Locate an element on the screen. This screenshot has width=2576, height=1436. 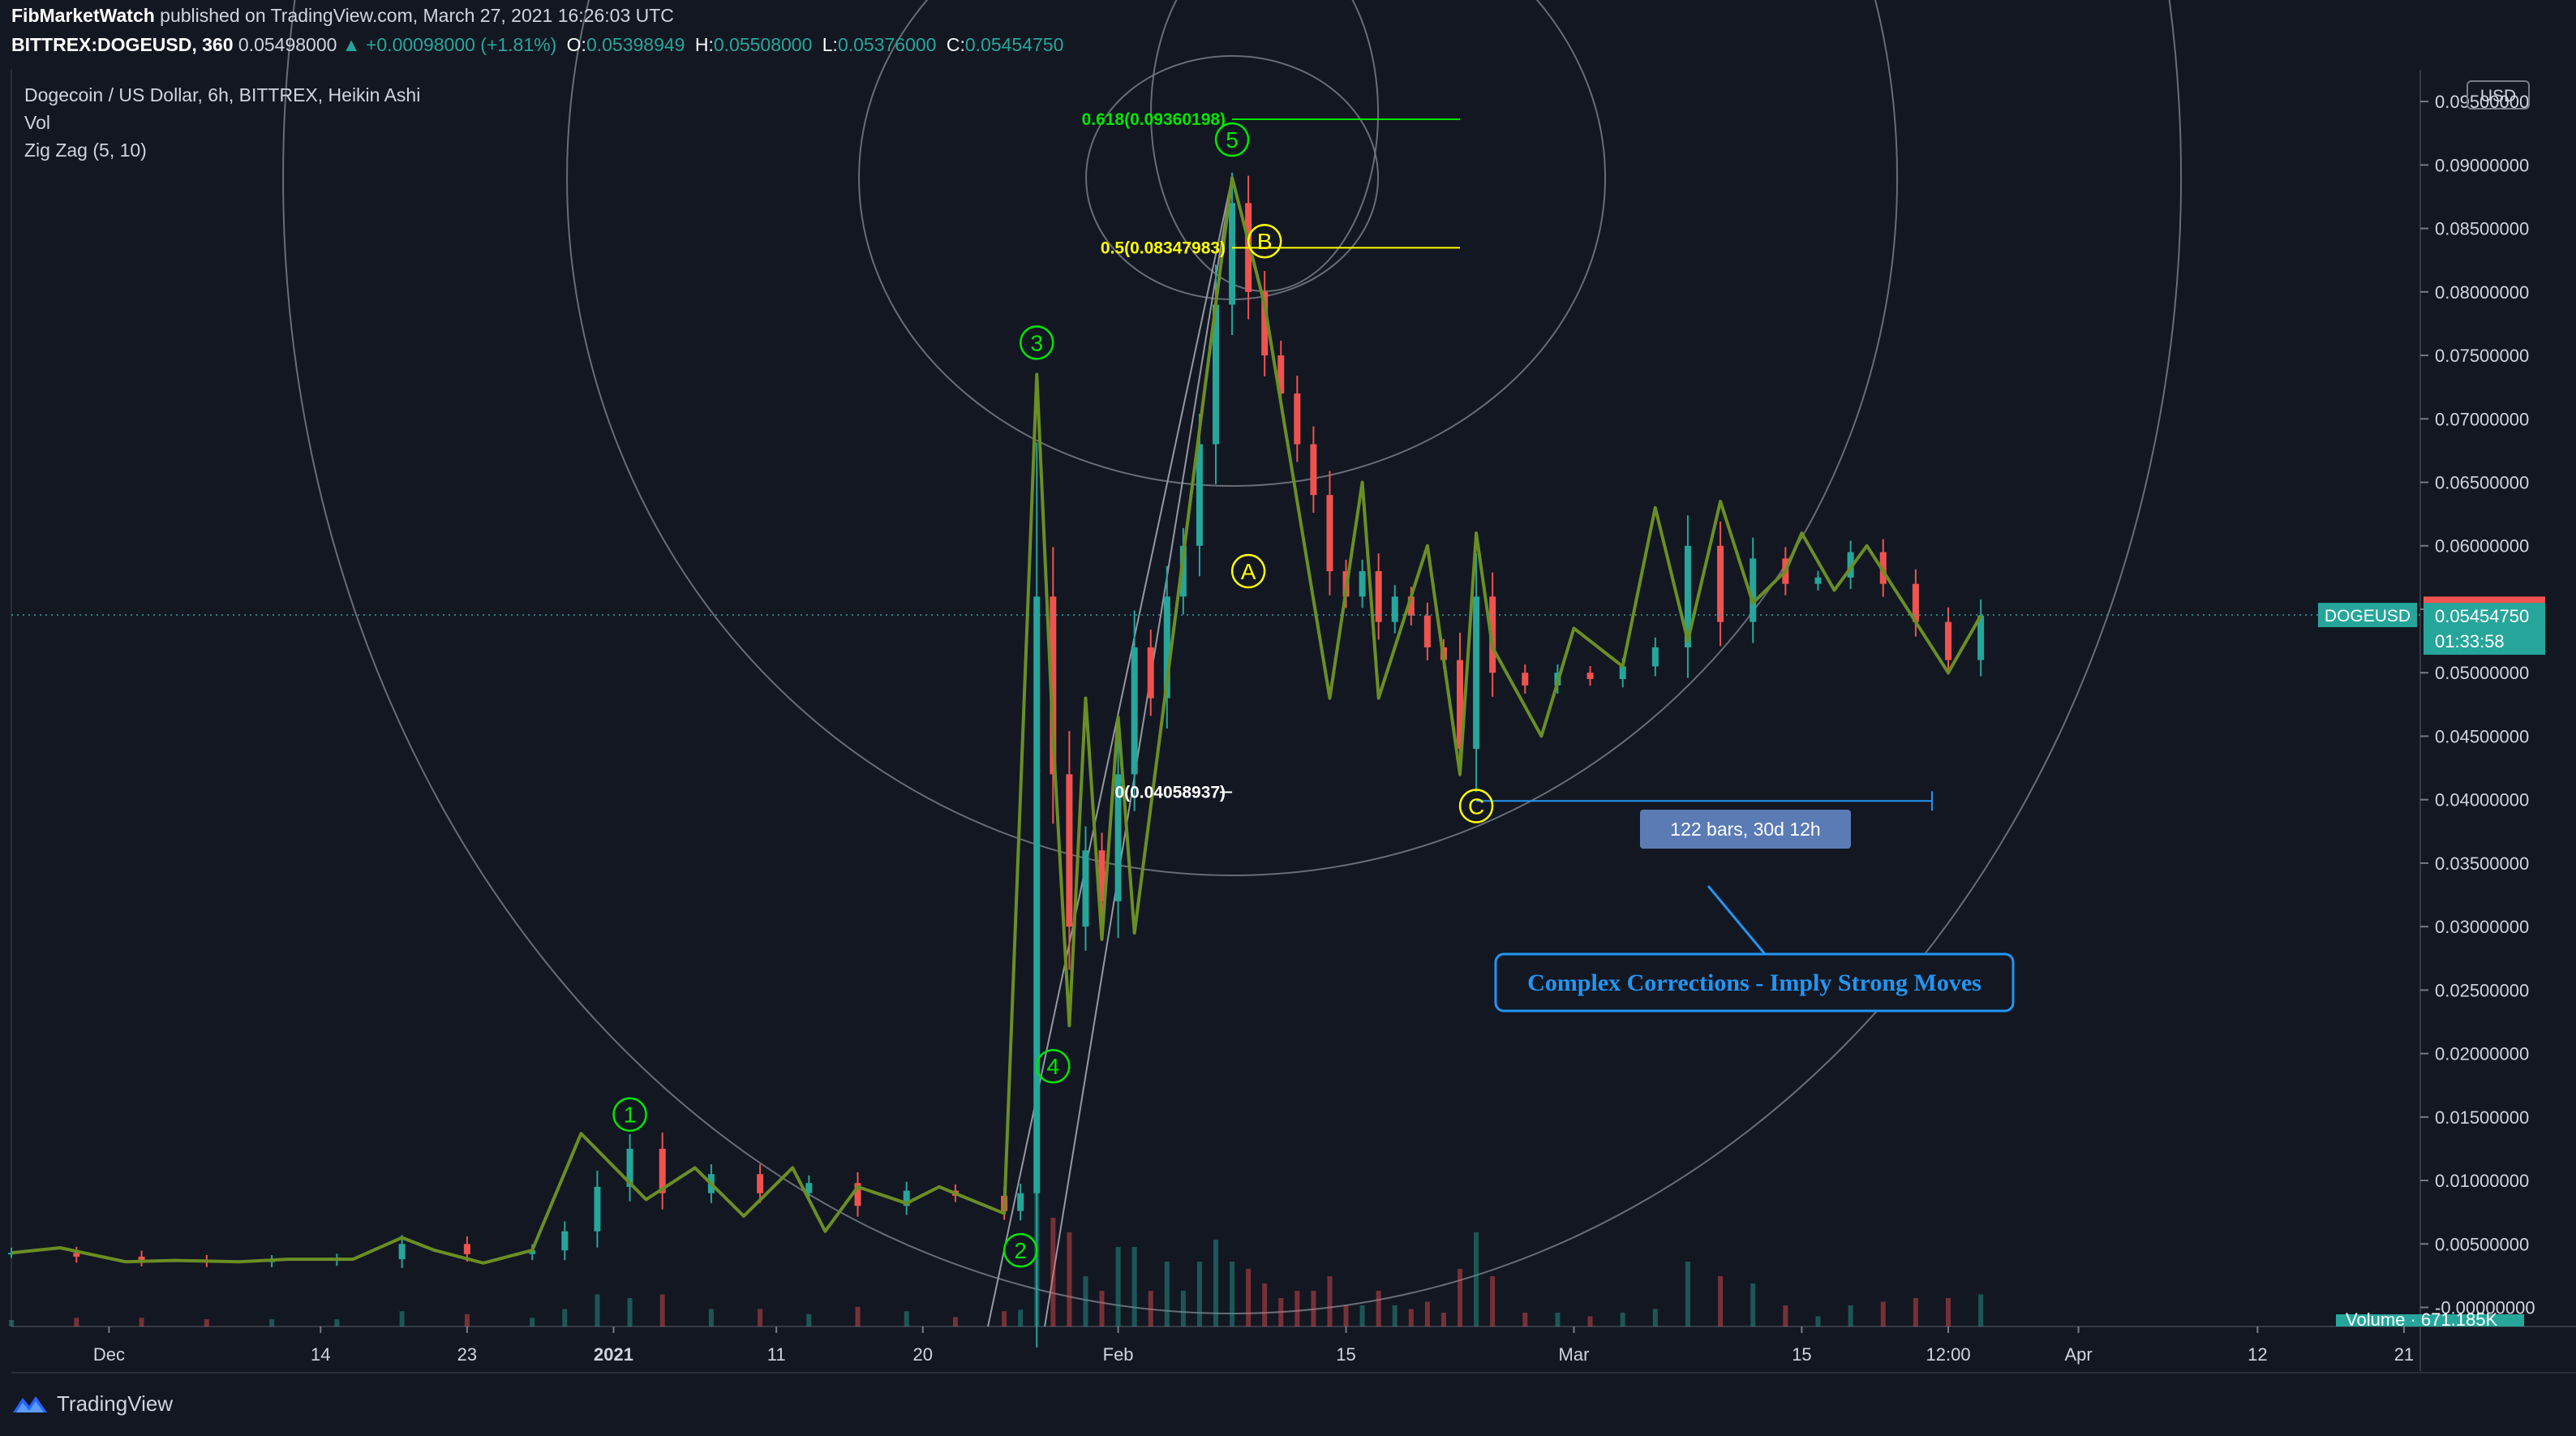
time-tick-label: Apr is located at coordinates (2078, 1355).